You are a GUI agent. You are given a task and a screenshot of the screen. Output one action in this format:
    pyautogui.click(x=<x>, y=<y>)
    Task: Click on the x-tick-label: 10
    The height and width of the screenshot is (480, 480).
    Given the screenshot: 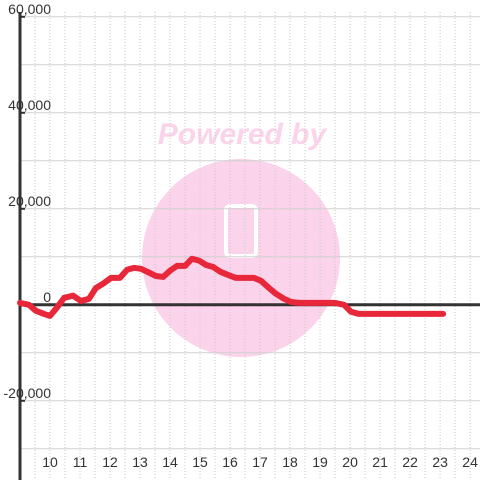 What is the action you would take?
    pyautogui.click(x=50, y=462)
    